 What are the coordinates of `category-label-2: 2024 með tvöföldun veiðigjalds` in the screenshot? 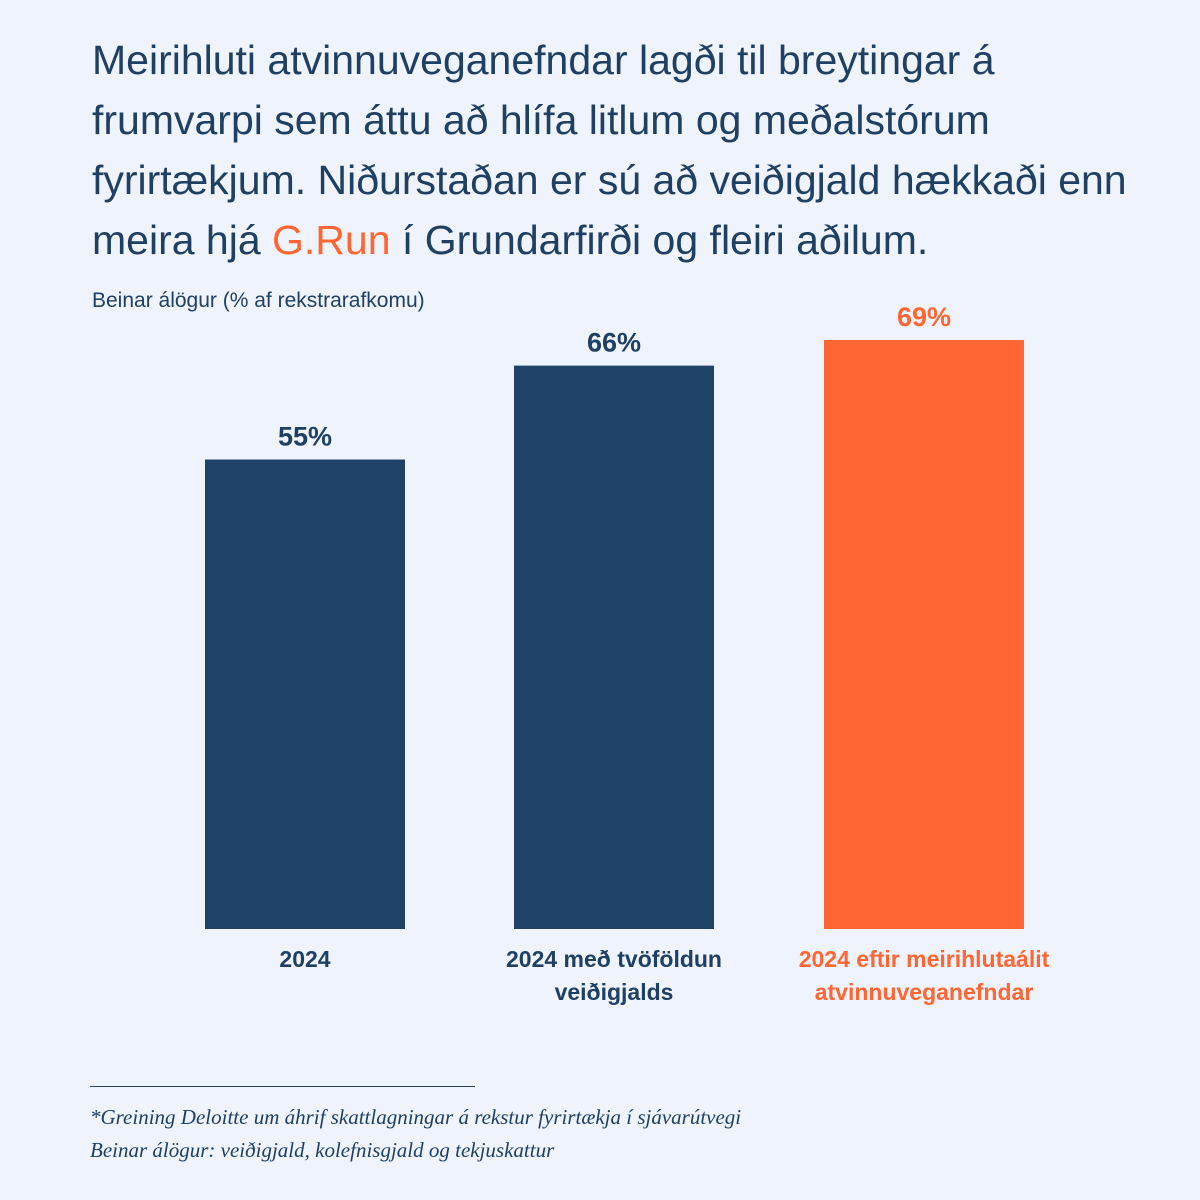 It's located at (614, 975).